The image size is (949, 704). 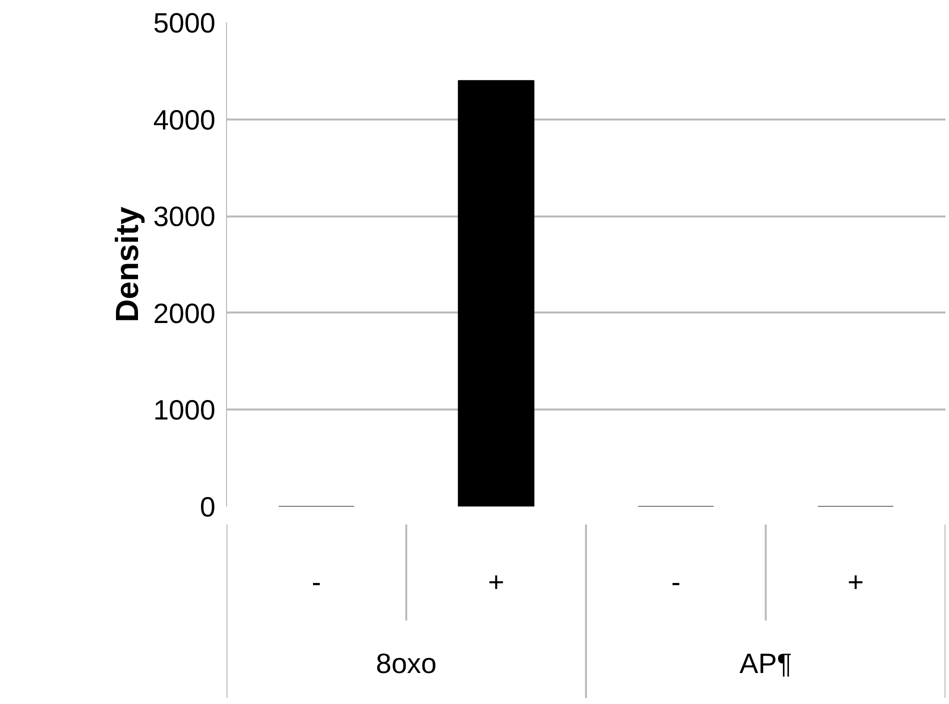 What do you see at coordinates (184, 410) in the screenshot?
I see `y-tick-label: 1000` at bounding box center [184, 410].